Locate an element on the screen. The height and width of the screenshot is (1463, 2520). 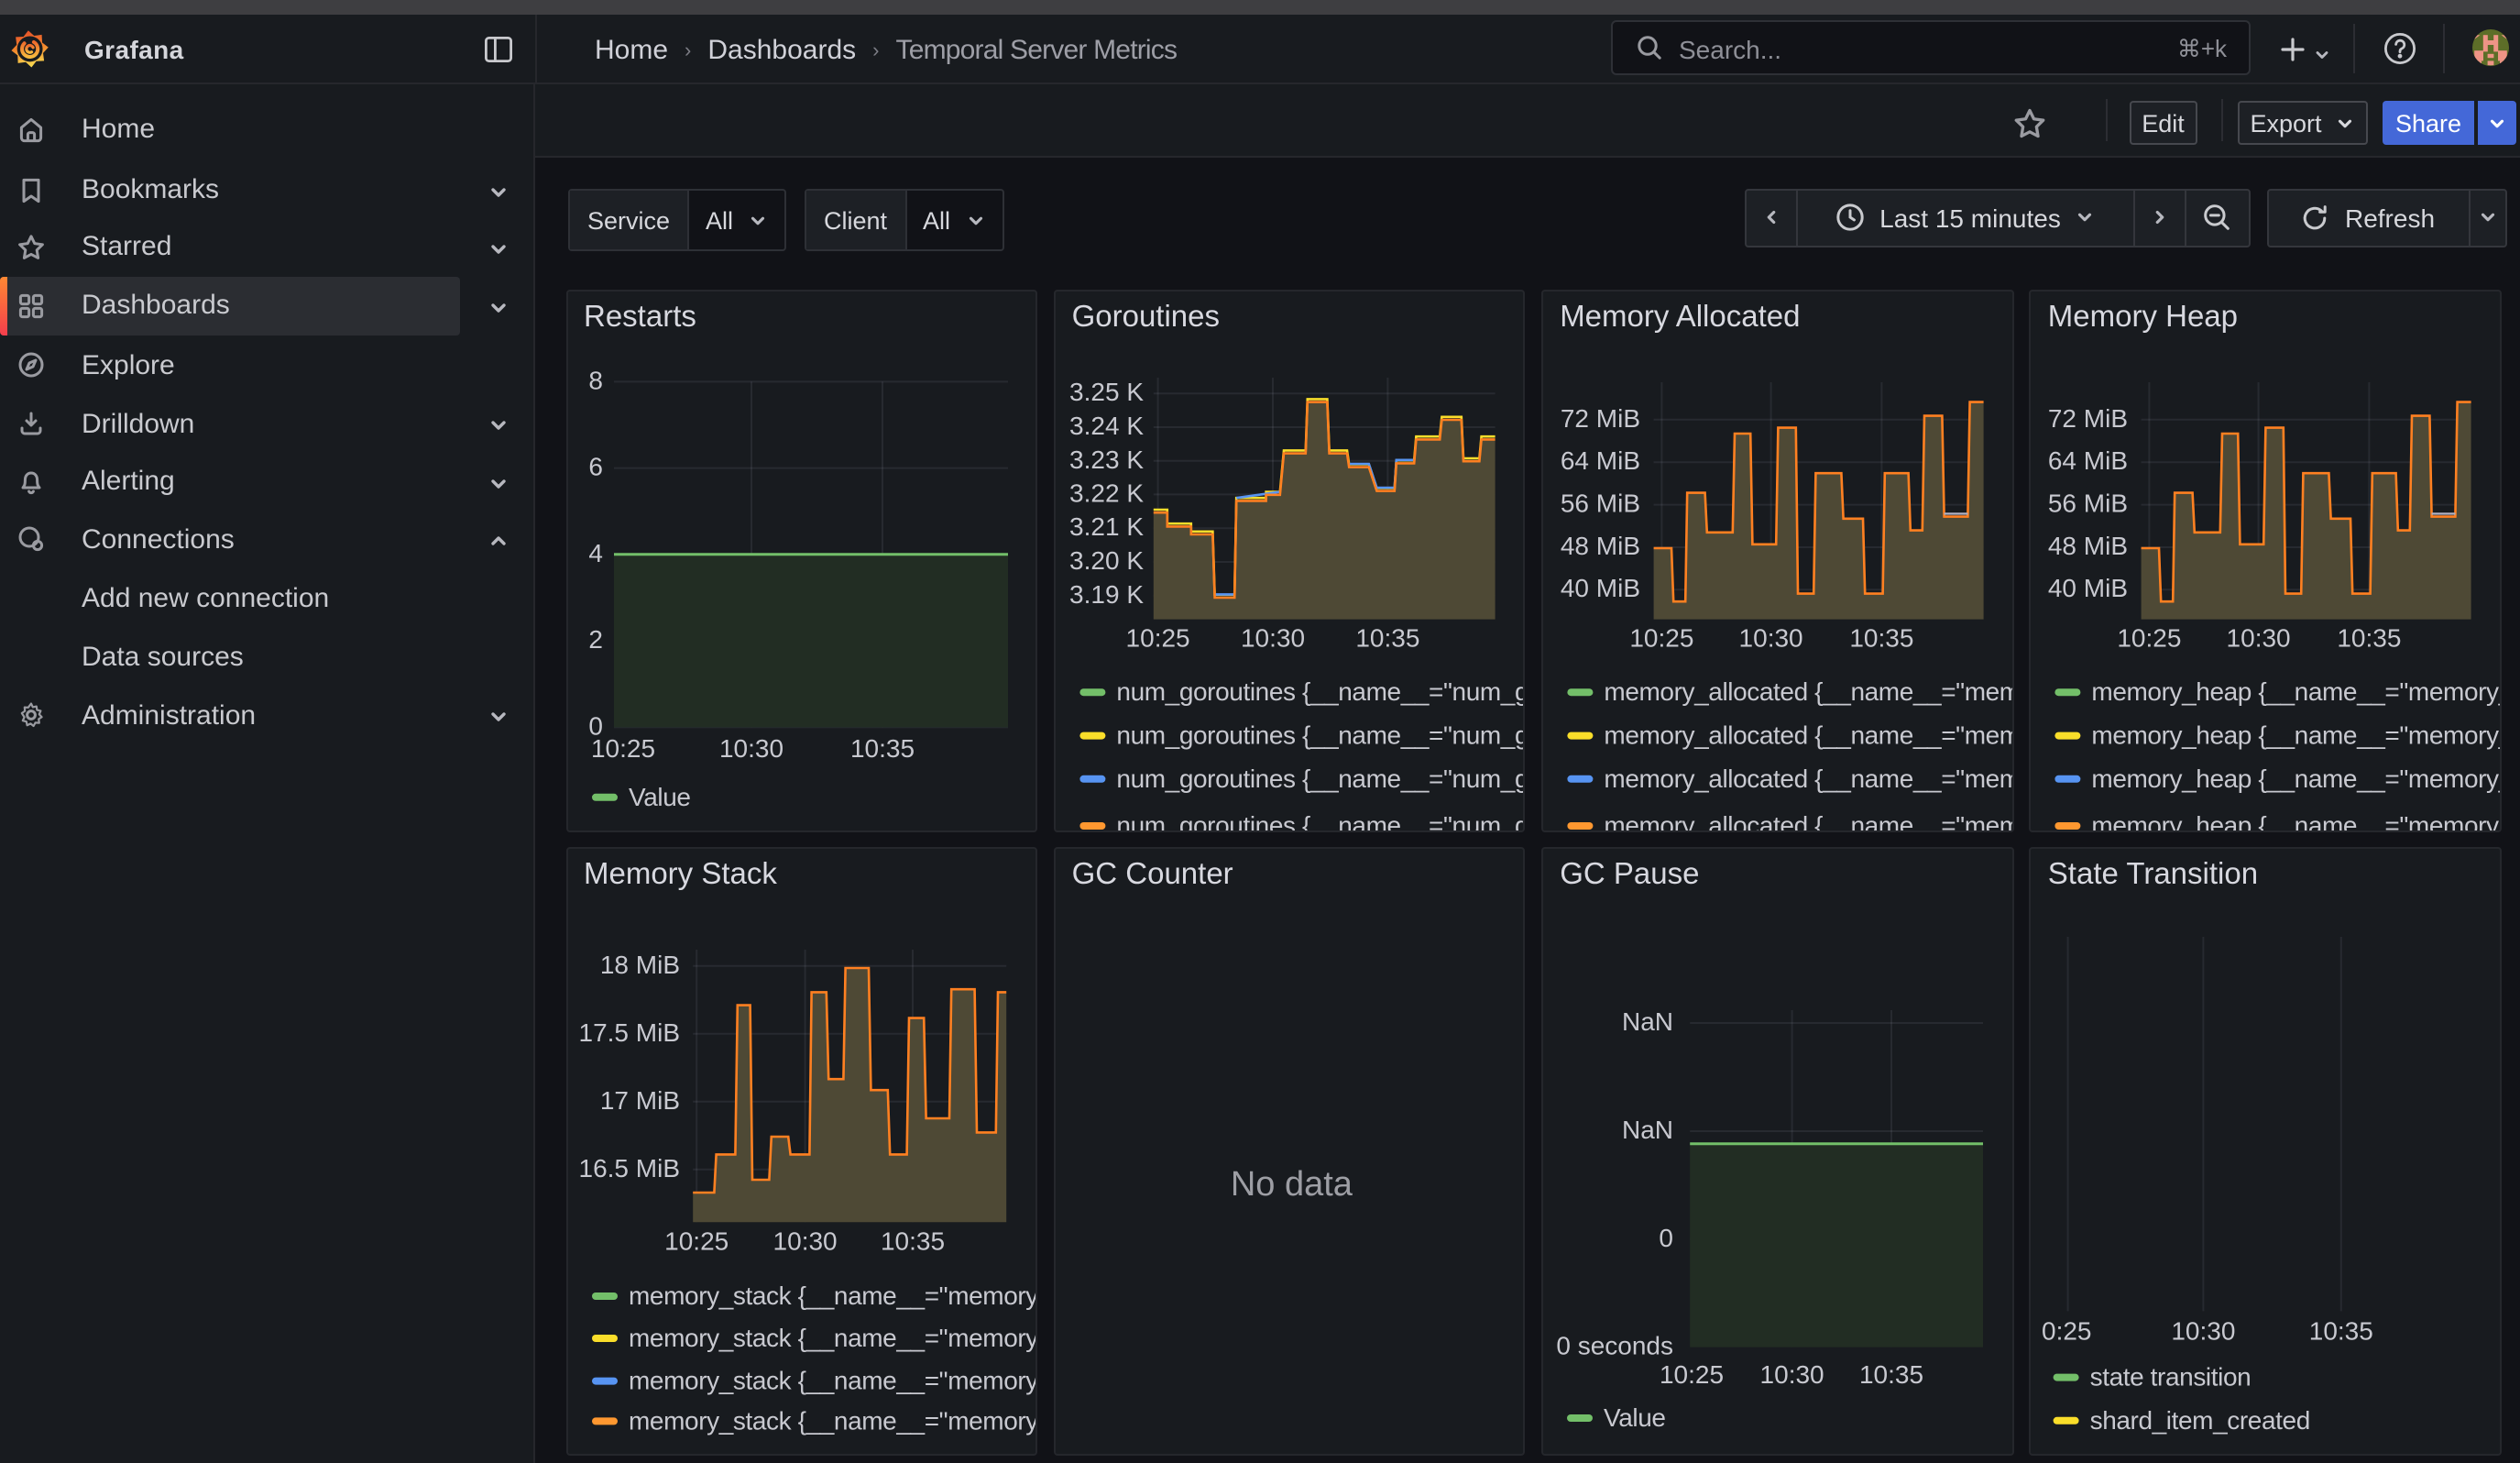
svg-text: 3.22 K is located at coordinates (1106, 492).